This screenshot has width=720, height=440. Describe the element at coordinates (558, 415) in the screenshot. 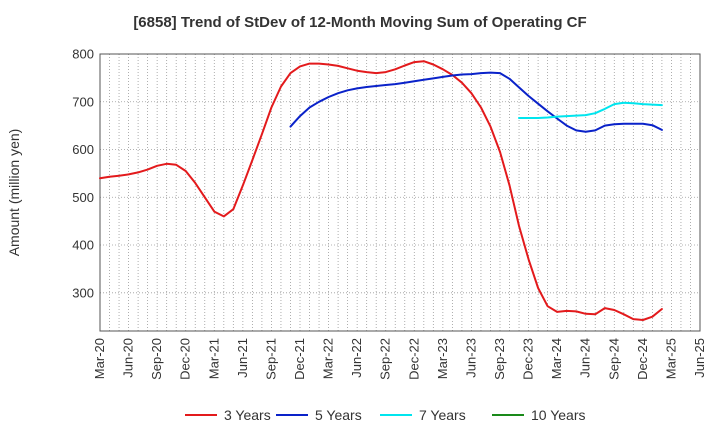

I see `legend-label: 10 Years` at that location.